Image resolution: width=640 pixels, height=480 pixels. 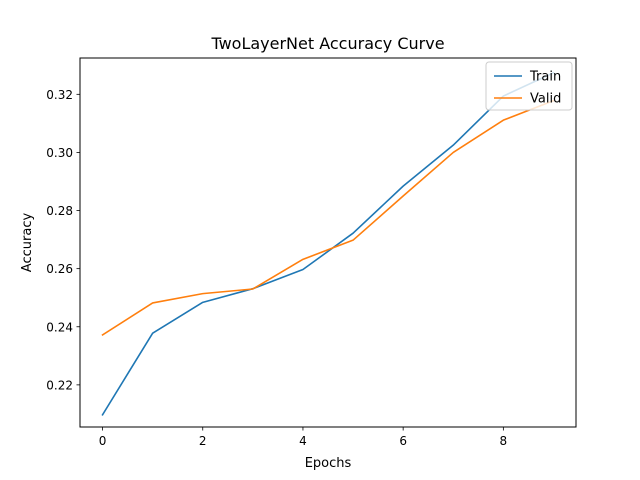 I want to click on x-tick-label: 4, so click(x=303, y=441).